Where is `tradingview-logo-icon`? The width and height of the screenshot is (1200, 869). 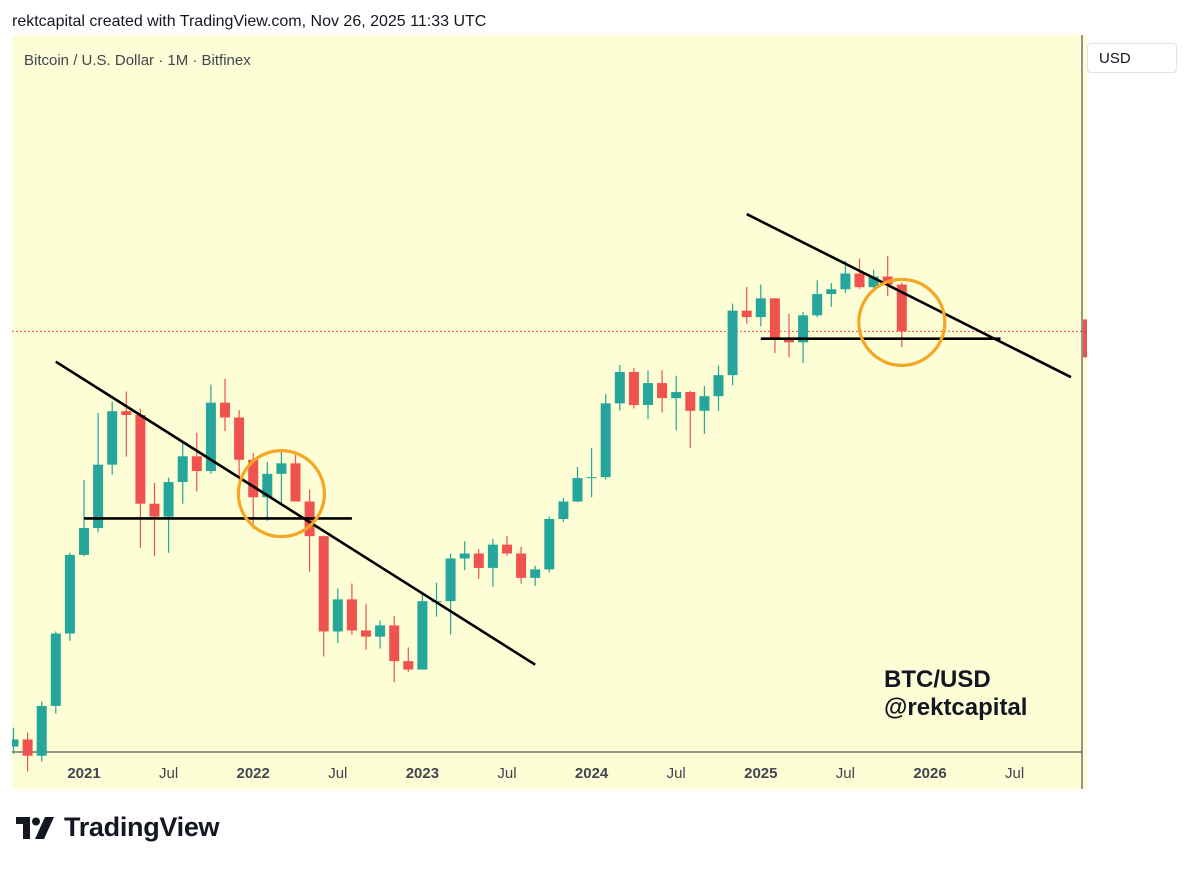 tradingview-logo-icon is located at coordinates (35, 827).